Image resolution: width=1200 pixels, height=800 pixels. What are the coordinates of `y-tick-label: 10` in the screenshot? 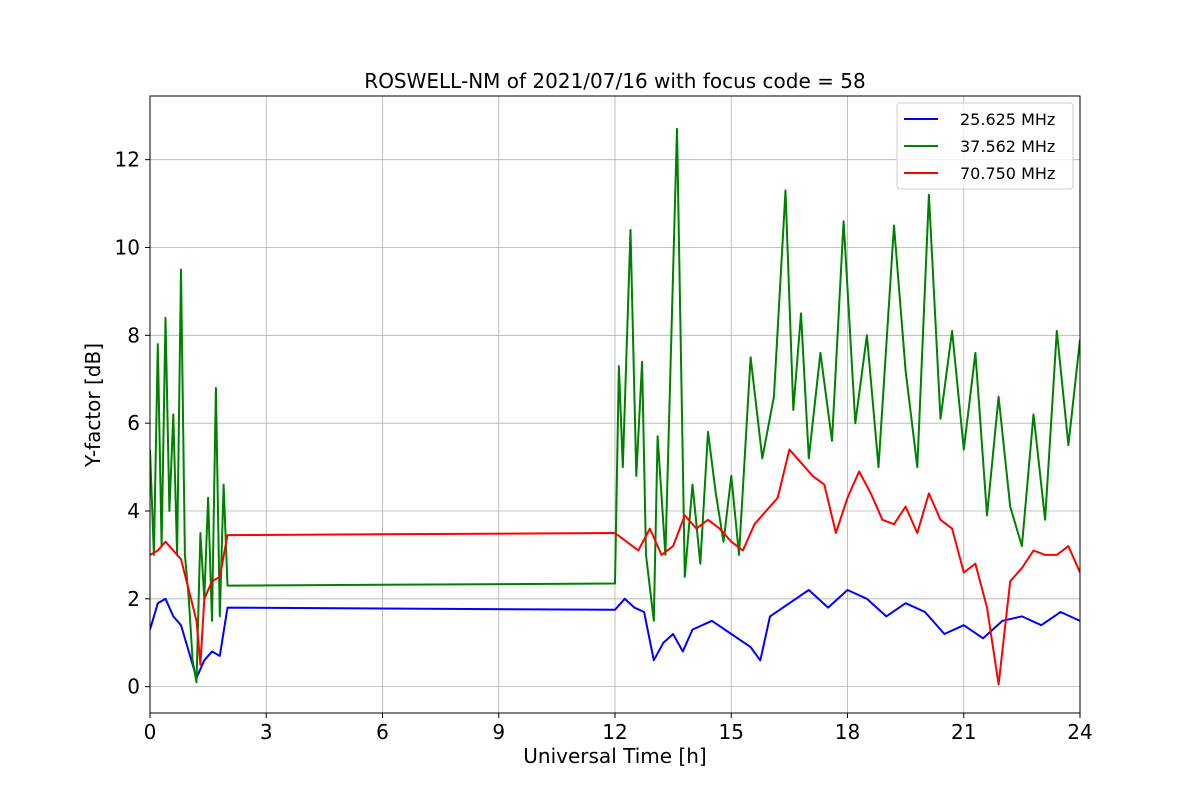 It's located at (127, 248).